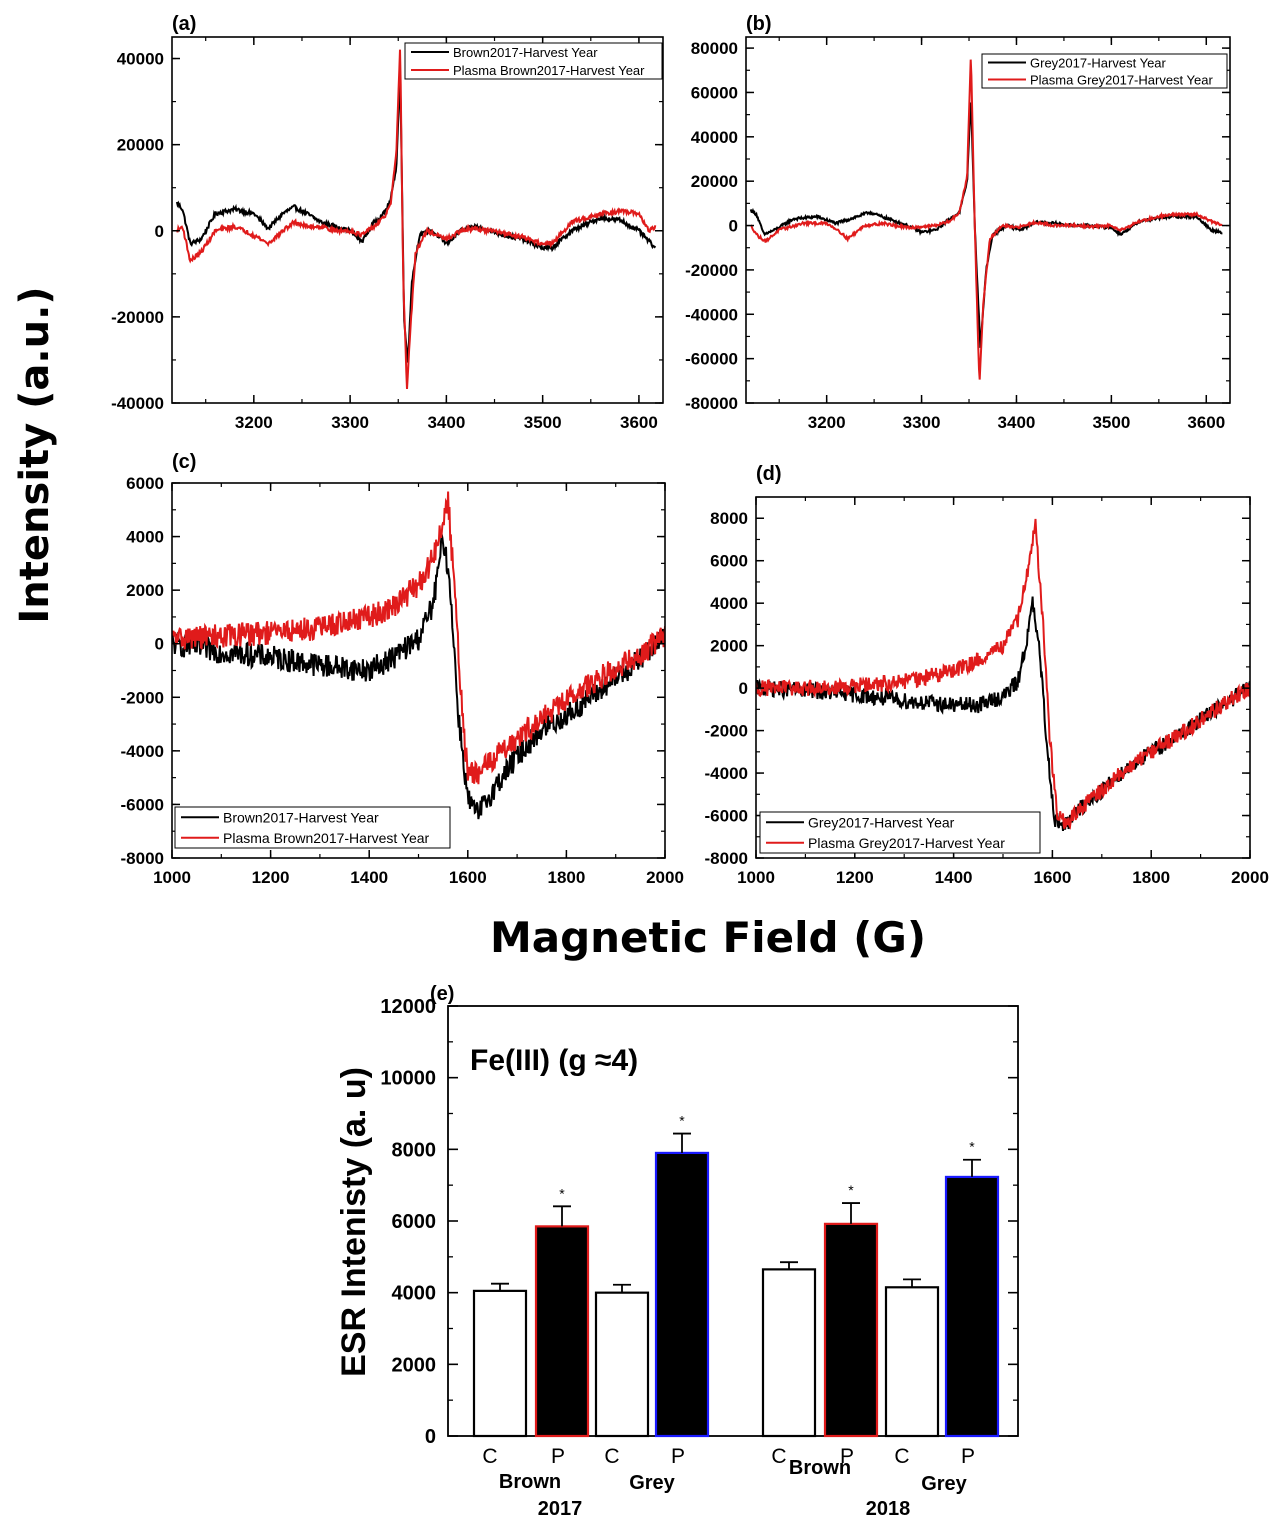 This screenshot has width=1280, height=1521. Describe the element at coordinates (888, 1509) in the screenshot. I see `year-label: 2018` at that location.